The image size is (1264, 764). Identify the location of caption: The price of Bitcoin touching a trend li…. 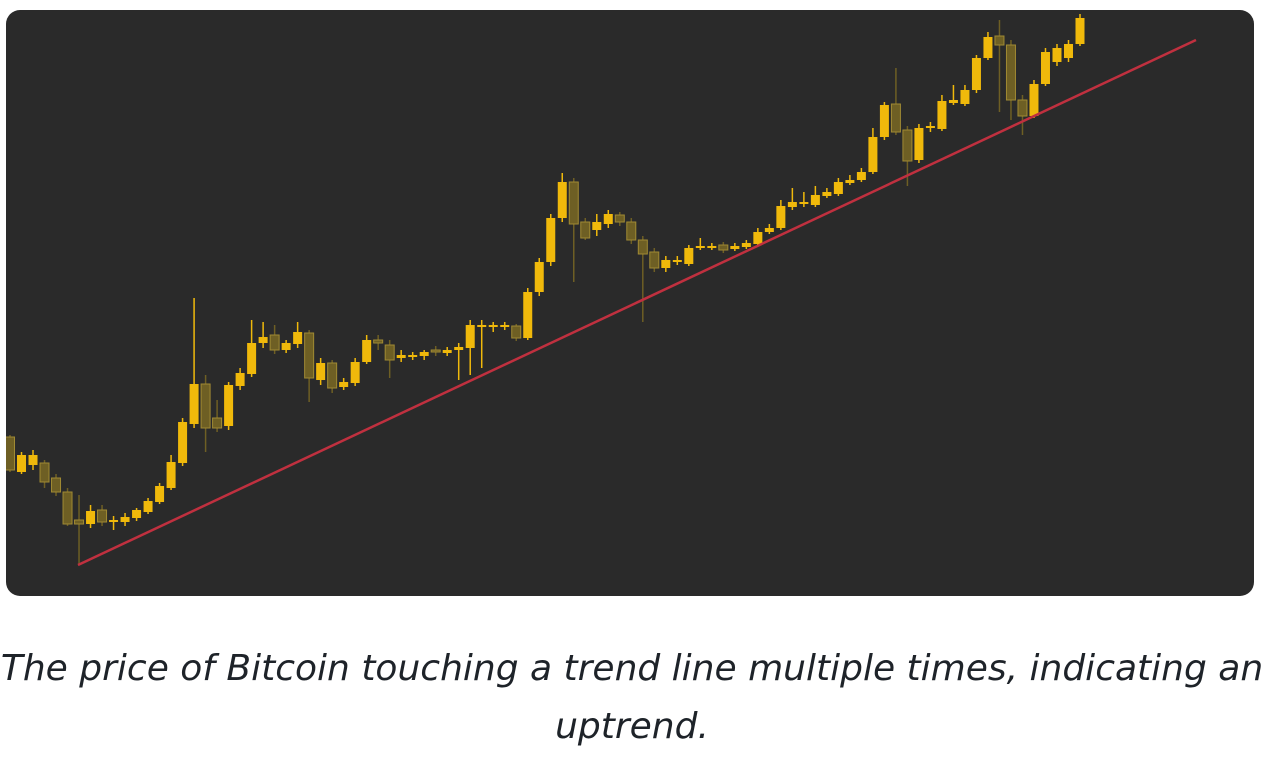
(632, 697).